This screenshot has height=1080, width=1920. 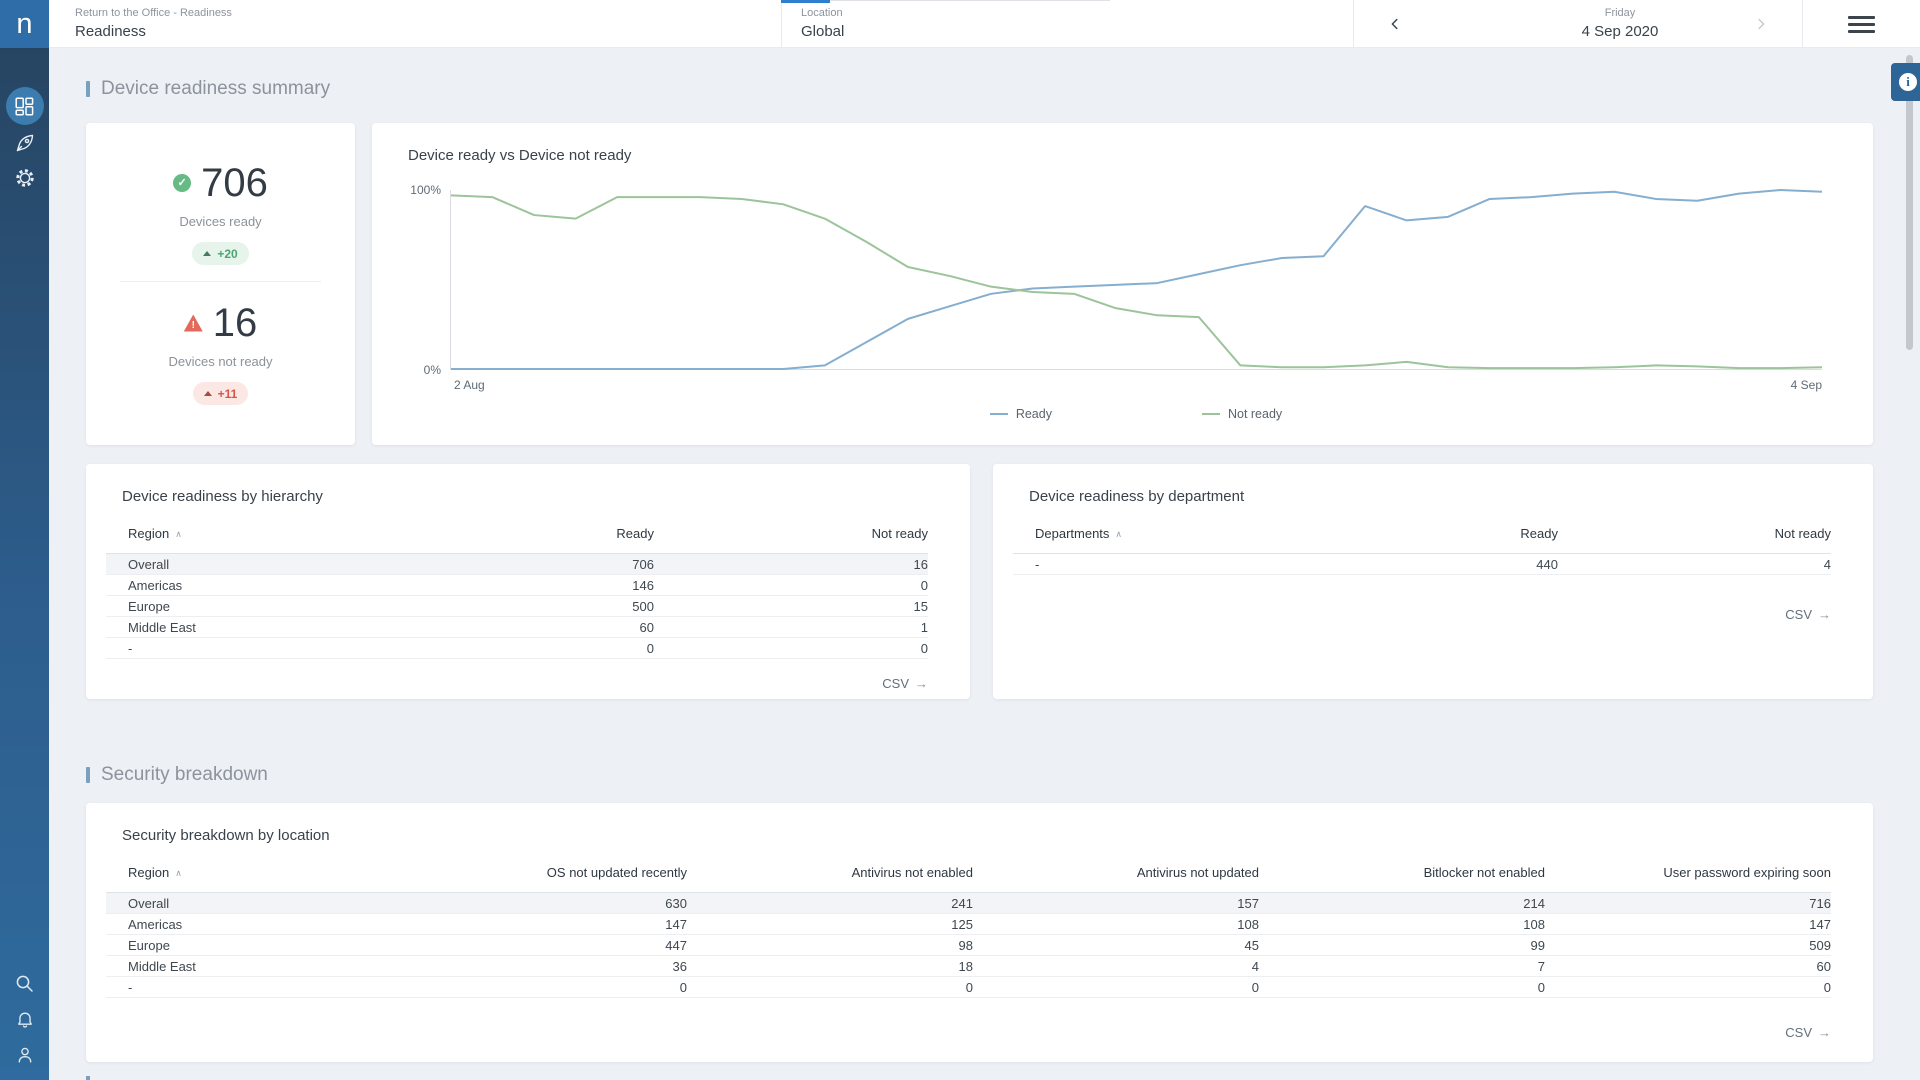 What do you see at coordinates (968, 945) in the screenshot?
I see `table-row: Europe 447 98 45 99 509` at bounding box center [968, 945].